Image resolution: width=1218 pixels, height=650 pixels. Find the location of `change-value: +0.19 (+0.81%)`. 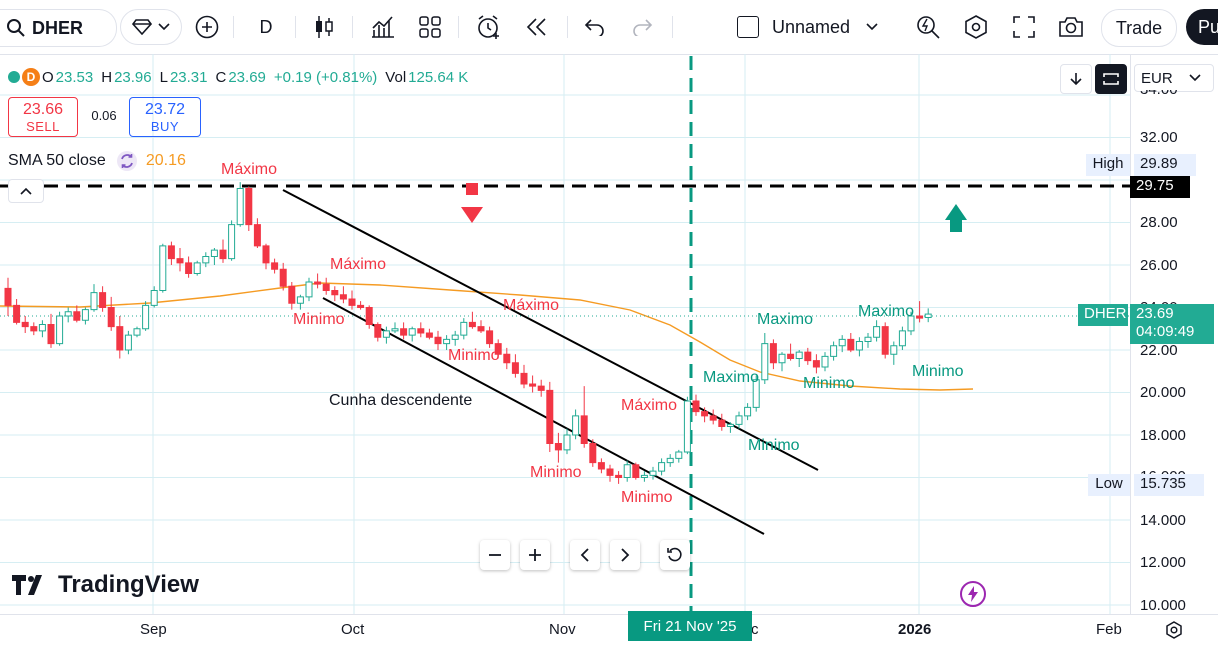

change-value: +0.19 (+0.81%) is located at coordinates (325, 77).